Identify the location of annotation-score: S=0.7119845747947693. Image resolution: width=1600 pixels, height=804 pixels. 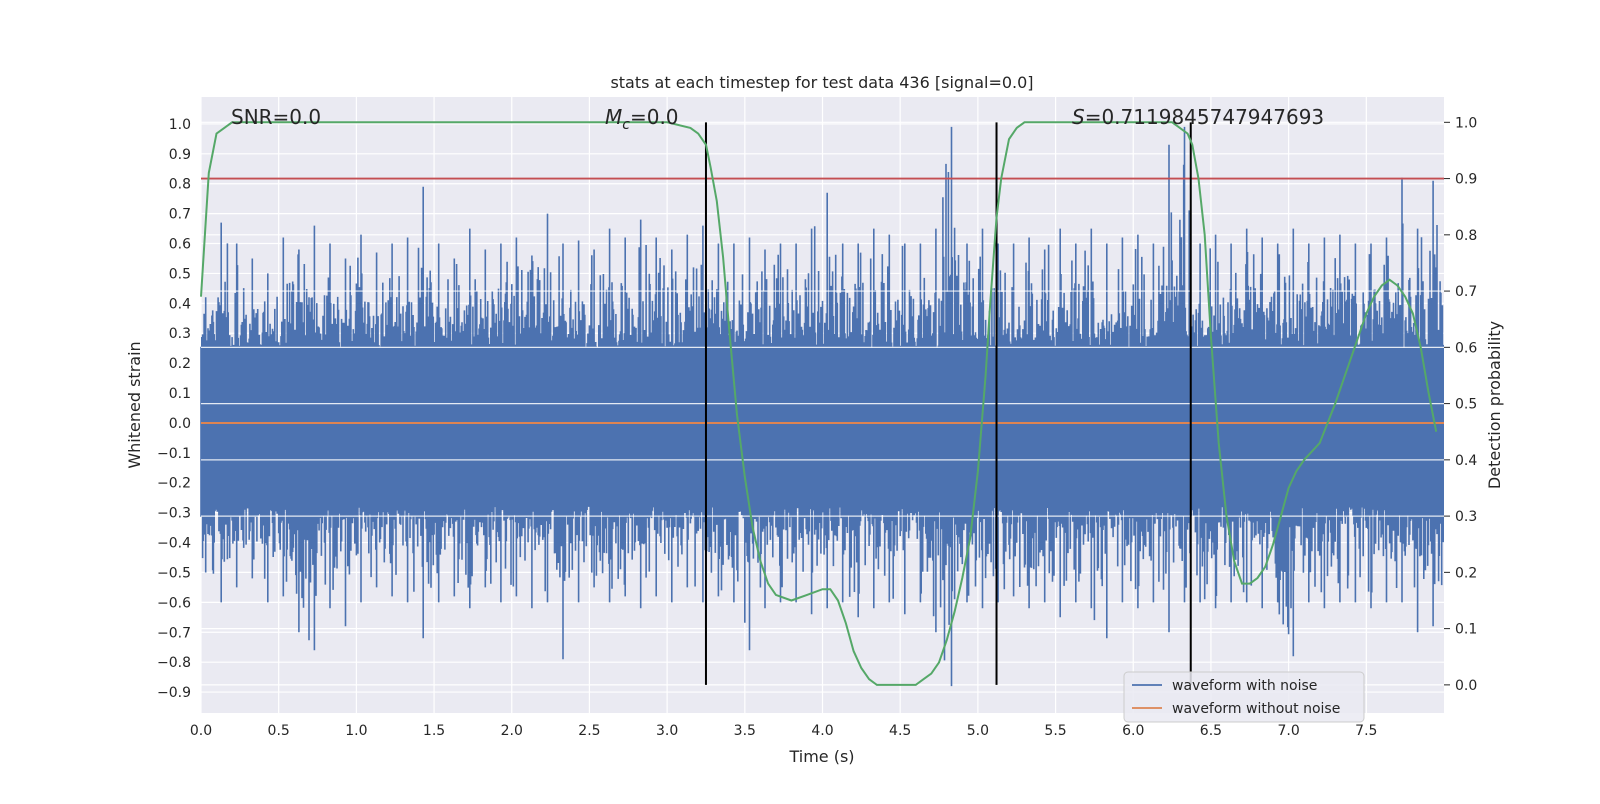
(1198, 117).